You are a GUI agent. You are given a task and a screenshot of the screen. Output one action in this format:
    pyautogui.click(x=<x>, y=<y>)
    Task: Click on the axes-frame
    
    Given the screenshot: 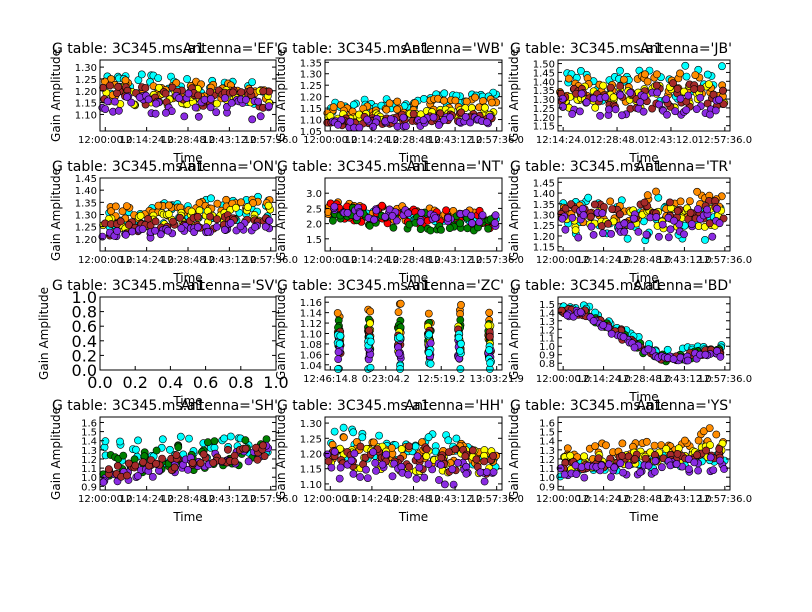 What is the action you would take?
    pyautogui.click(x=188, y=333)
    